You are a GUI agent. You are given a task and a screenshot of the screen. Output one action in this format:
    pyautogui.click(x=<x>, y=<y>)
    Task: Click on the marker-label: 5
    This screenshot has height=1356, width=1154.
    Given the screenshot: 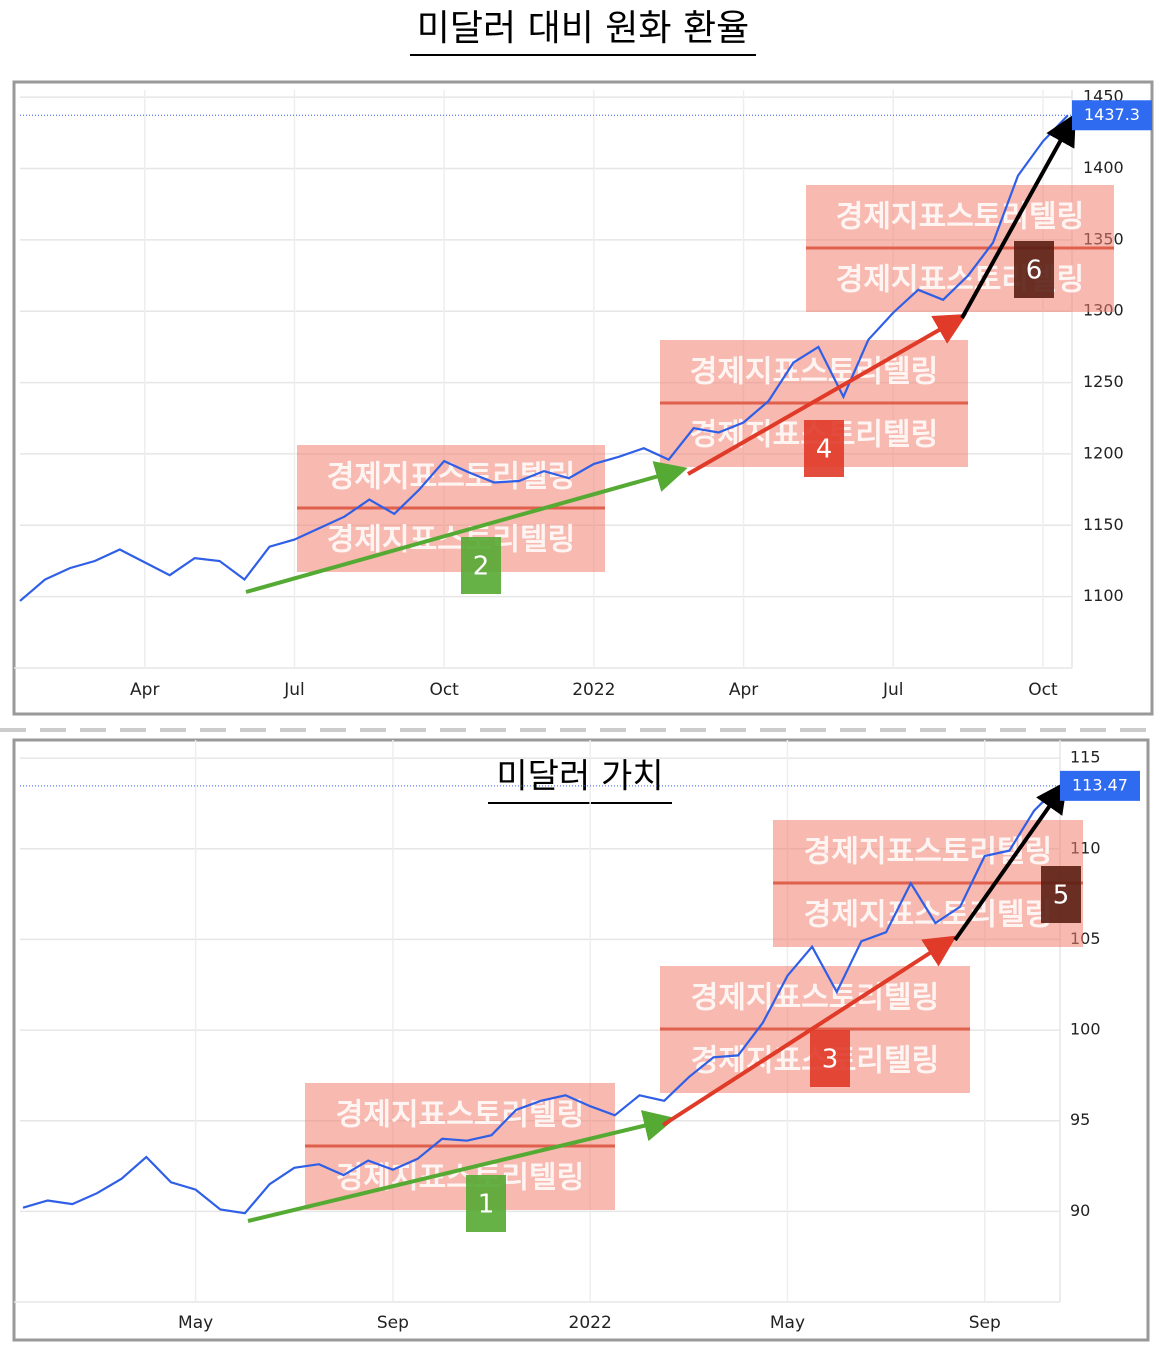 What is the action you would take?
    pyautogui.click(x=1061, y=896)
    